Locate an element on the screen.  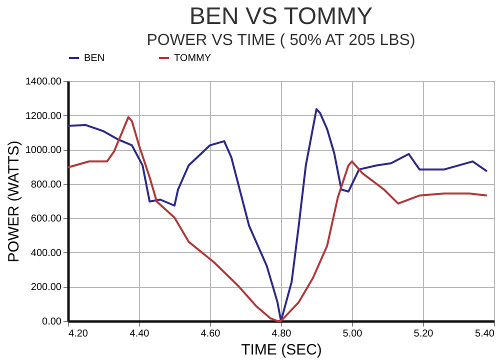
y-tick-label: 1000.00 is located at coordinates (43, 150).